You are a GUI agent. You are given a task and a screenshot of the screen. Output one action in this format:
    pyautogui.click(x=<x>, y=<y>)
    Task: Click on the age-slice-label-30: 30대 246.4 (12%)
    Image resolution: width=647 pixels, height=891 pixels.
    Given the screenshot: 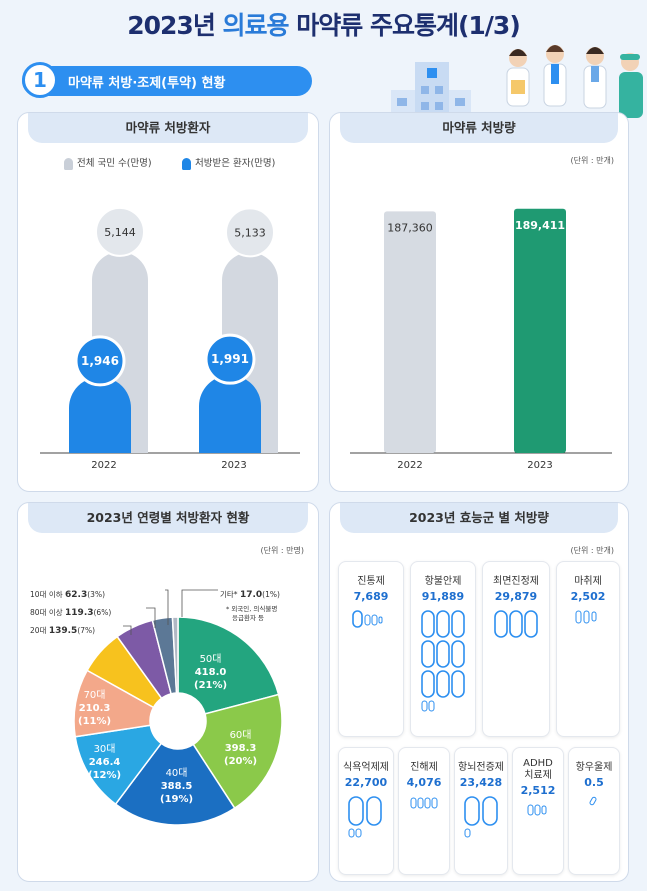 What is the action you would take?
    pyautogui.click(x=104, y=762)
    